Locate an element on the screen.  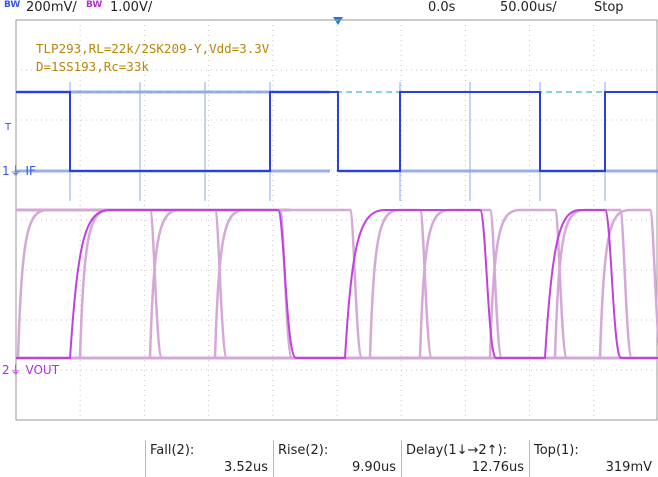
measurement-top-name: Top(1): is located at coordinates (556, 450).